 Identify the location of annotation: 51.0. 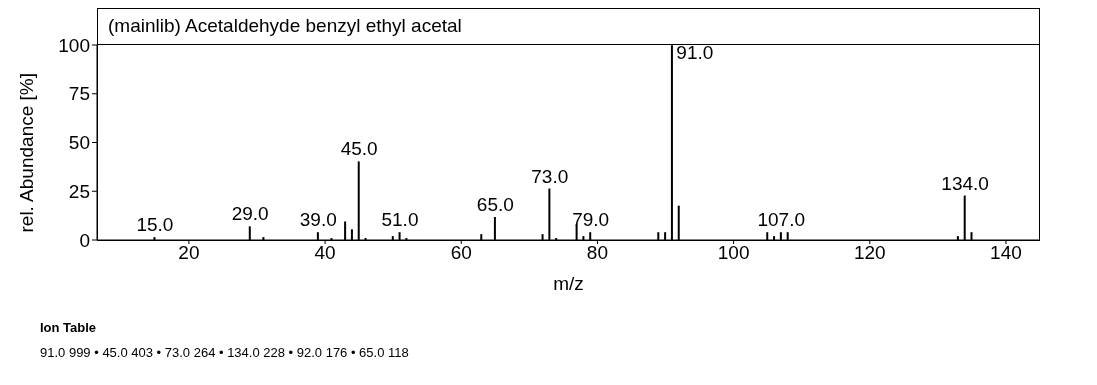
(400, 220).